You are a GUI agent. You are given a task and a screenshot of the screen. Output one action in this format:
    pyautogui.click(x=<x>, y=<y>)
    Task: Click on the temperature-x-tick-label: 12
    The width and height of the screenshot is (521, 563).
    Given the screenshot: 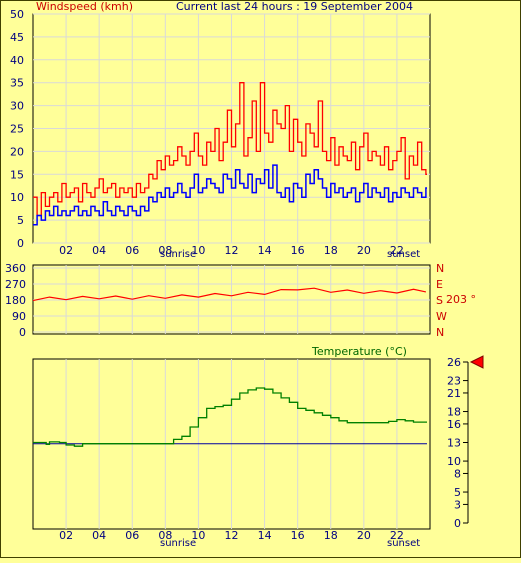 What is the action you would take?
    pyautogui.click(x=232, y=535)
    